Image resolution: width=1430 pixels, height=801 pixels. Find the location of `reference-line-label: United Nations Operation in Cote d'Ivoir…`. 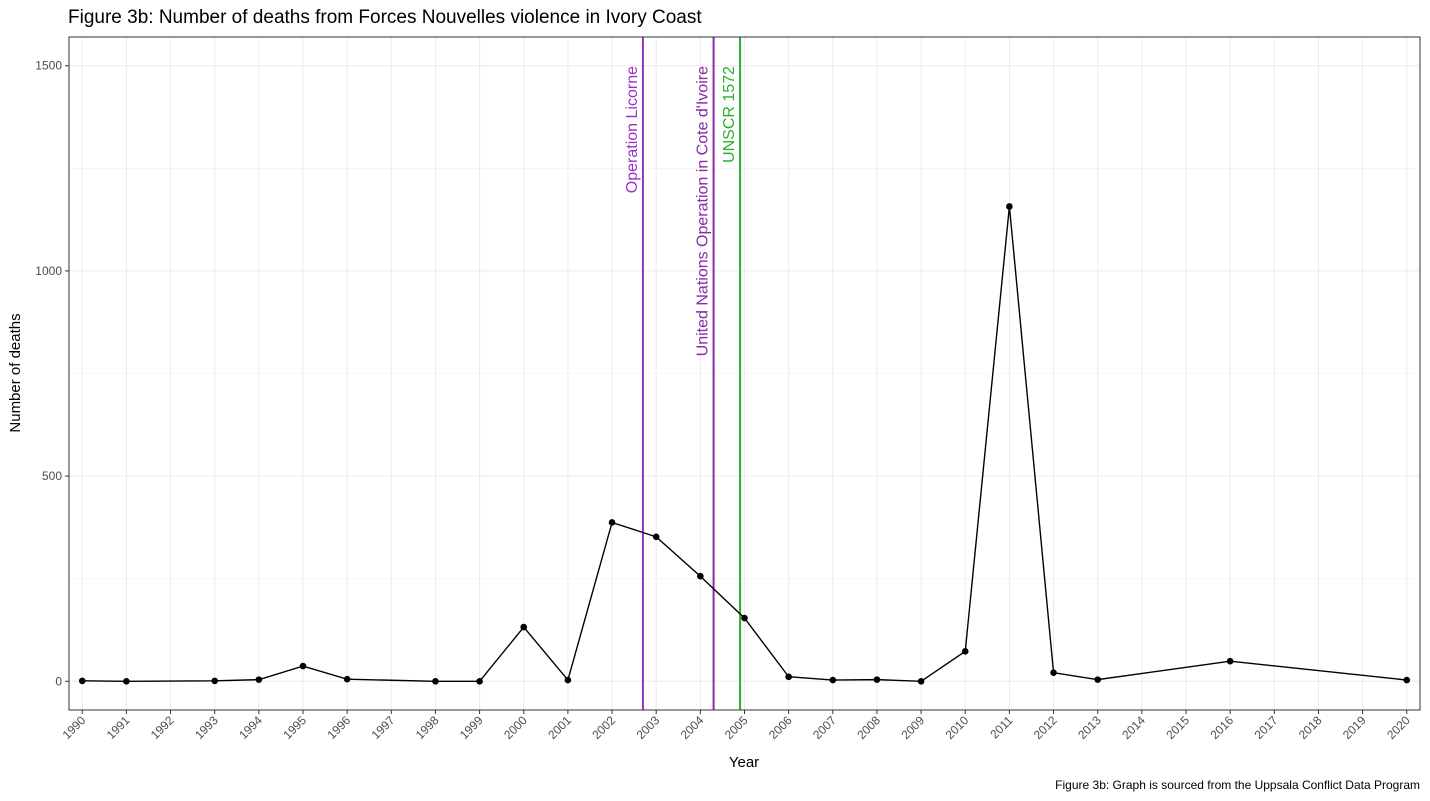

reference-line-label: United Nations Operation in Cote d'Ivoir… is located at coordinates (703, 211).